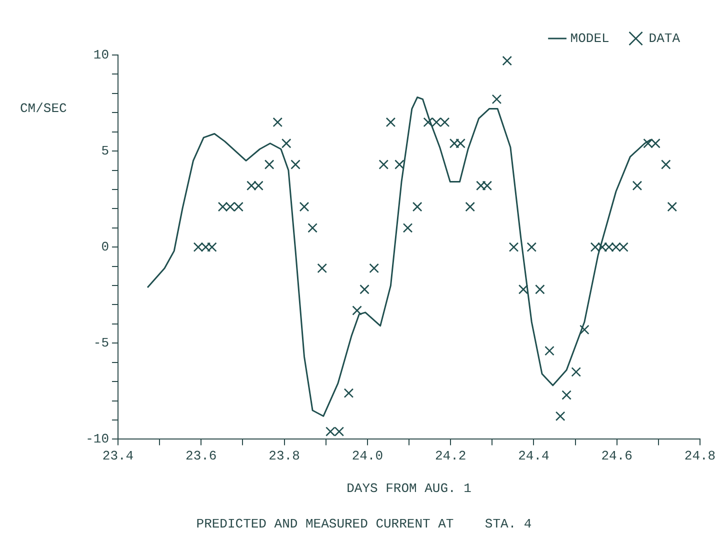 The image size is (728, 552). Describe the element at coordinates (368, 456) in the screenshot. I see `x-tick-label: 24.0` at that location.